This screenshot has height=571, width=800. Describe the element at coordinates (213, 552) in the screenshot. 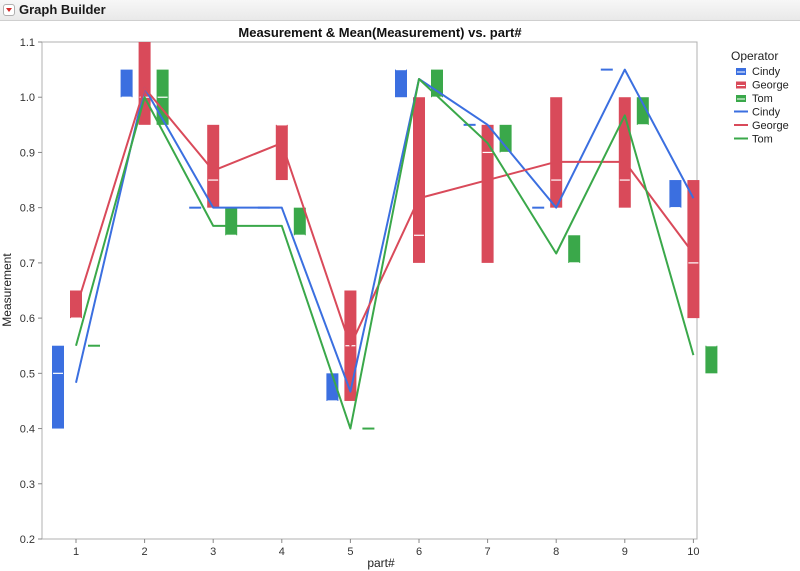

I see `x-tick-label: 3` at that location.